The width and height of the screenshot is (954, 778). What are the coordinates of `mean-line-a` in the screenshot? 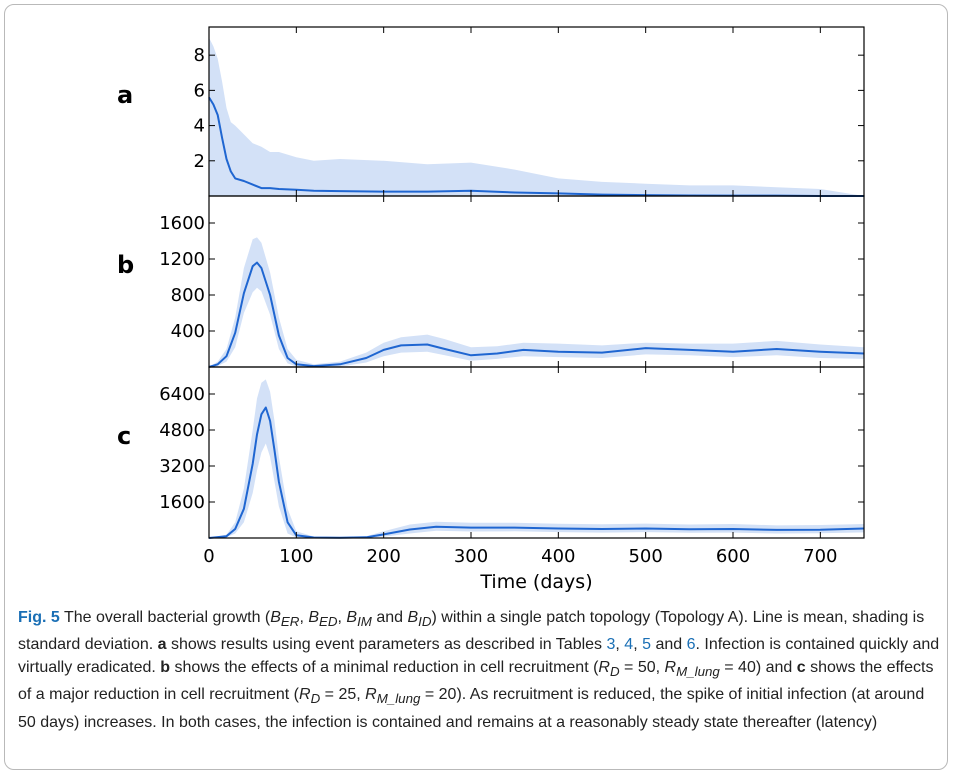 It's located at (536, 146).